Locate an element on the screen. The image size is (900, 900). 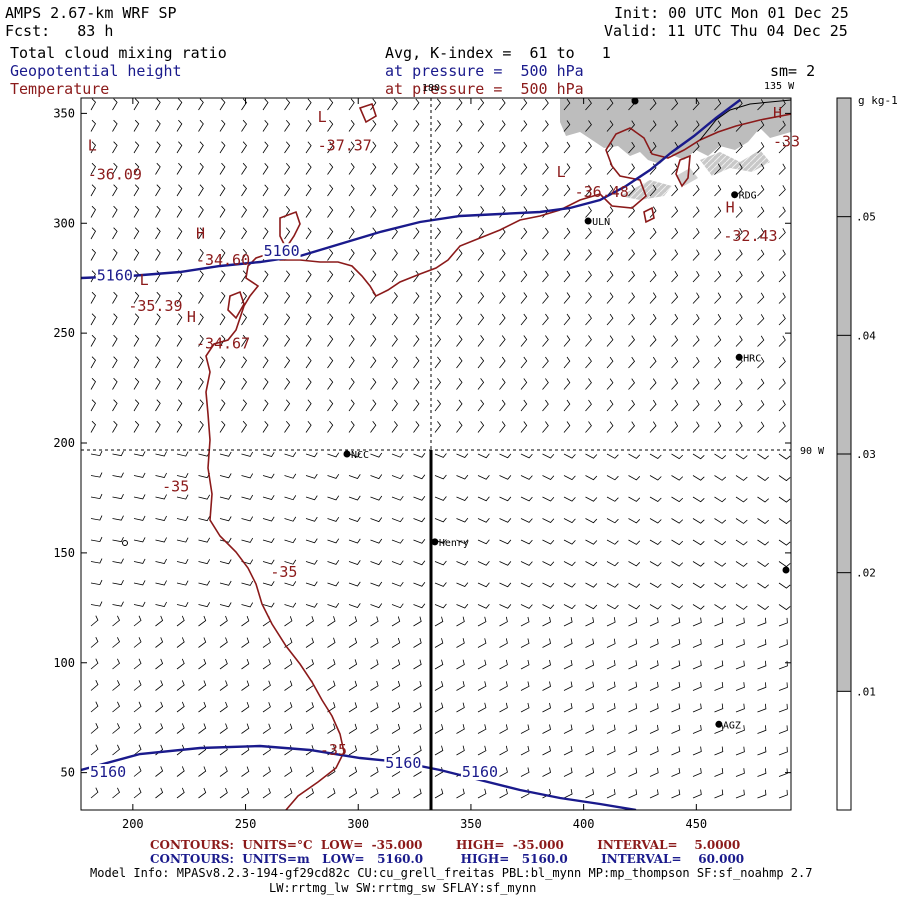
y-tick-label: 350 is located at coordinates (64, 113).